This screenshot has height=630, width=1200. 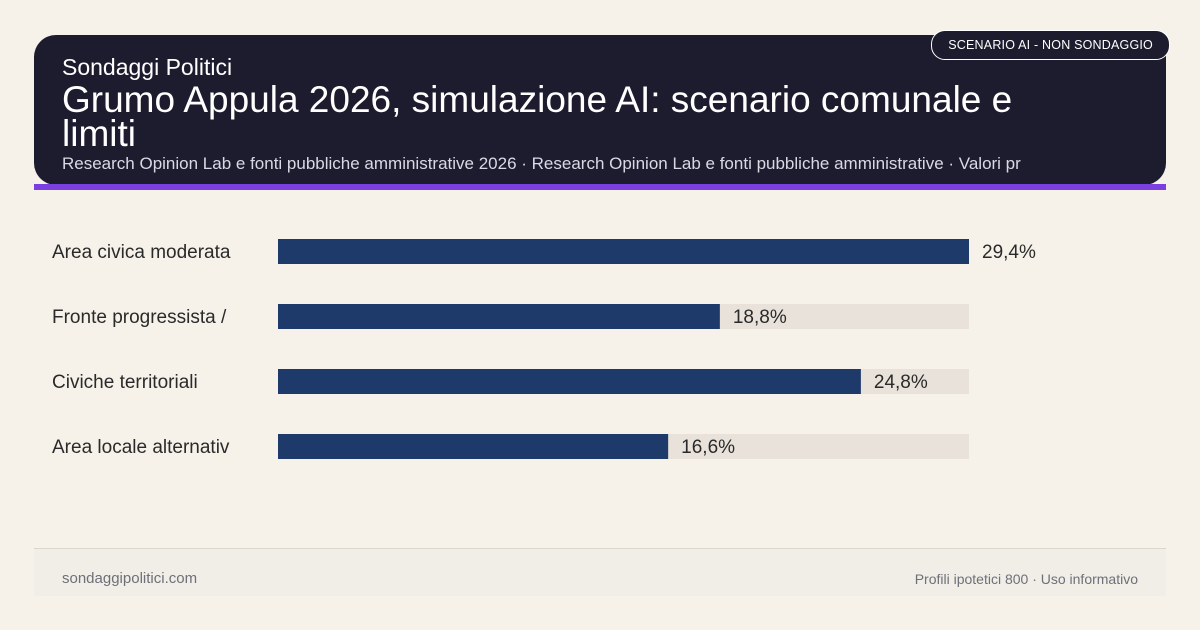 I want to click on footer-note: Profili ipotetici 800 · Uso informativo, so click(x=1026, y=579).